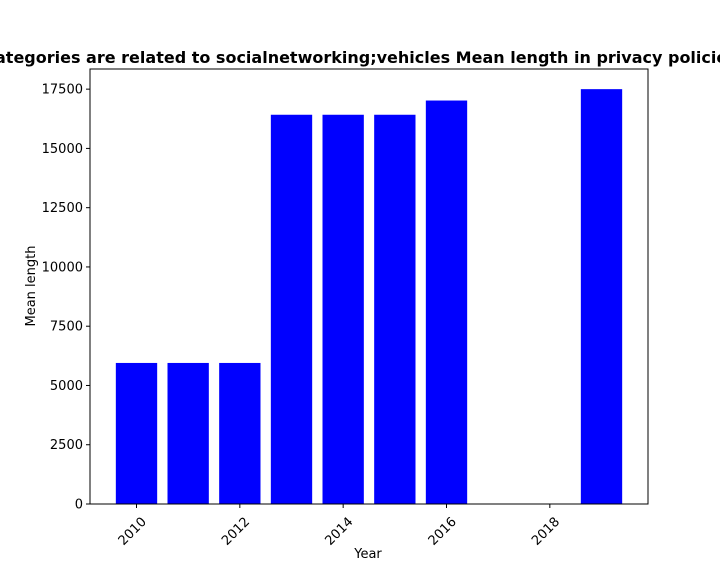 This screenshot has height=576, width=720. I want to click on y-axis: 0 2500 5000 7500 10000 12500 15000 17500, so click(66, 298).